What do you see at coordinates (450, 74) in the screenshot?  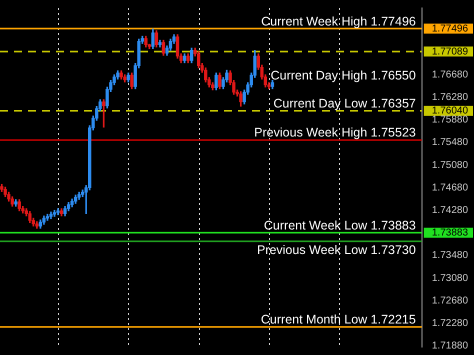 I see `y-tick-label: 1.76680` at bounding box center [450, 74].